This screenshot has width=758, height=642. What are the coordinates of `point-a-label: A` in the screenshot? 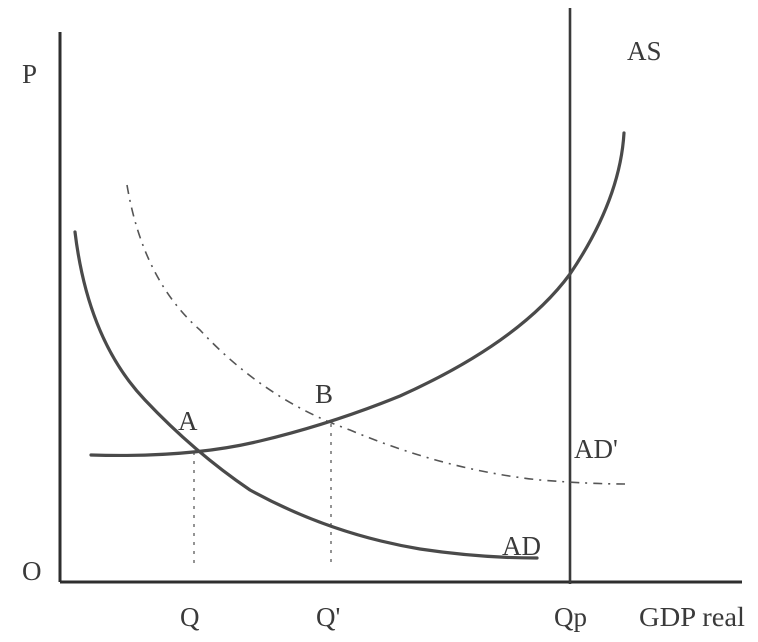 It's located at (188, 421).